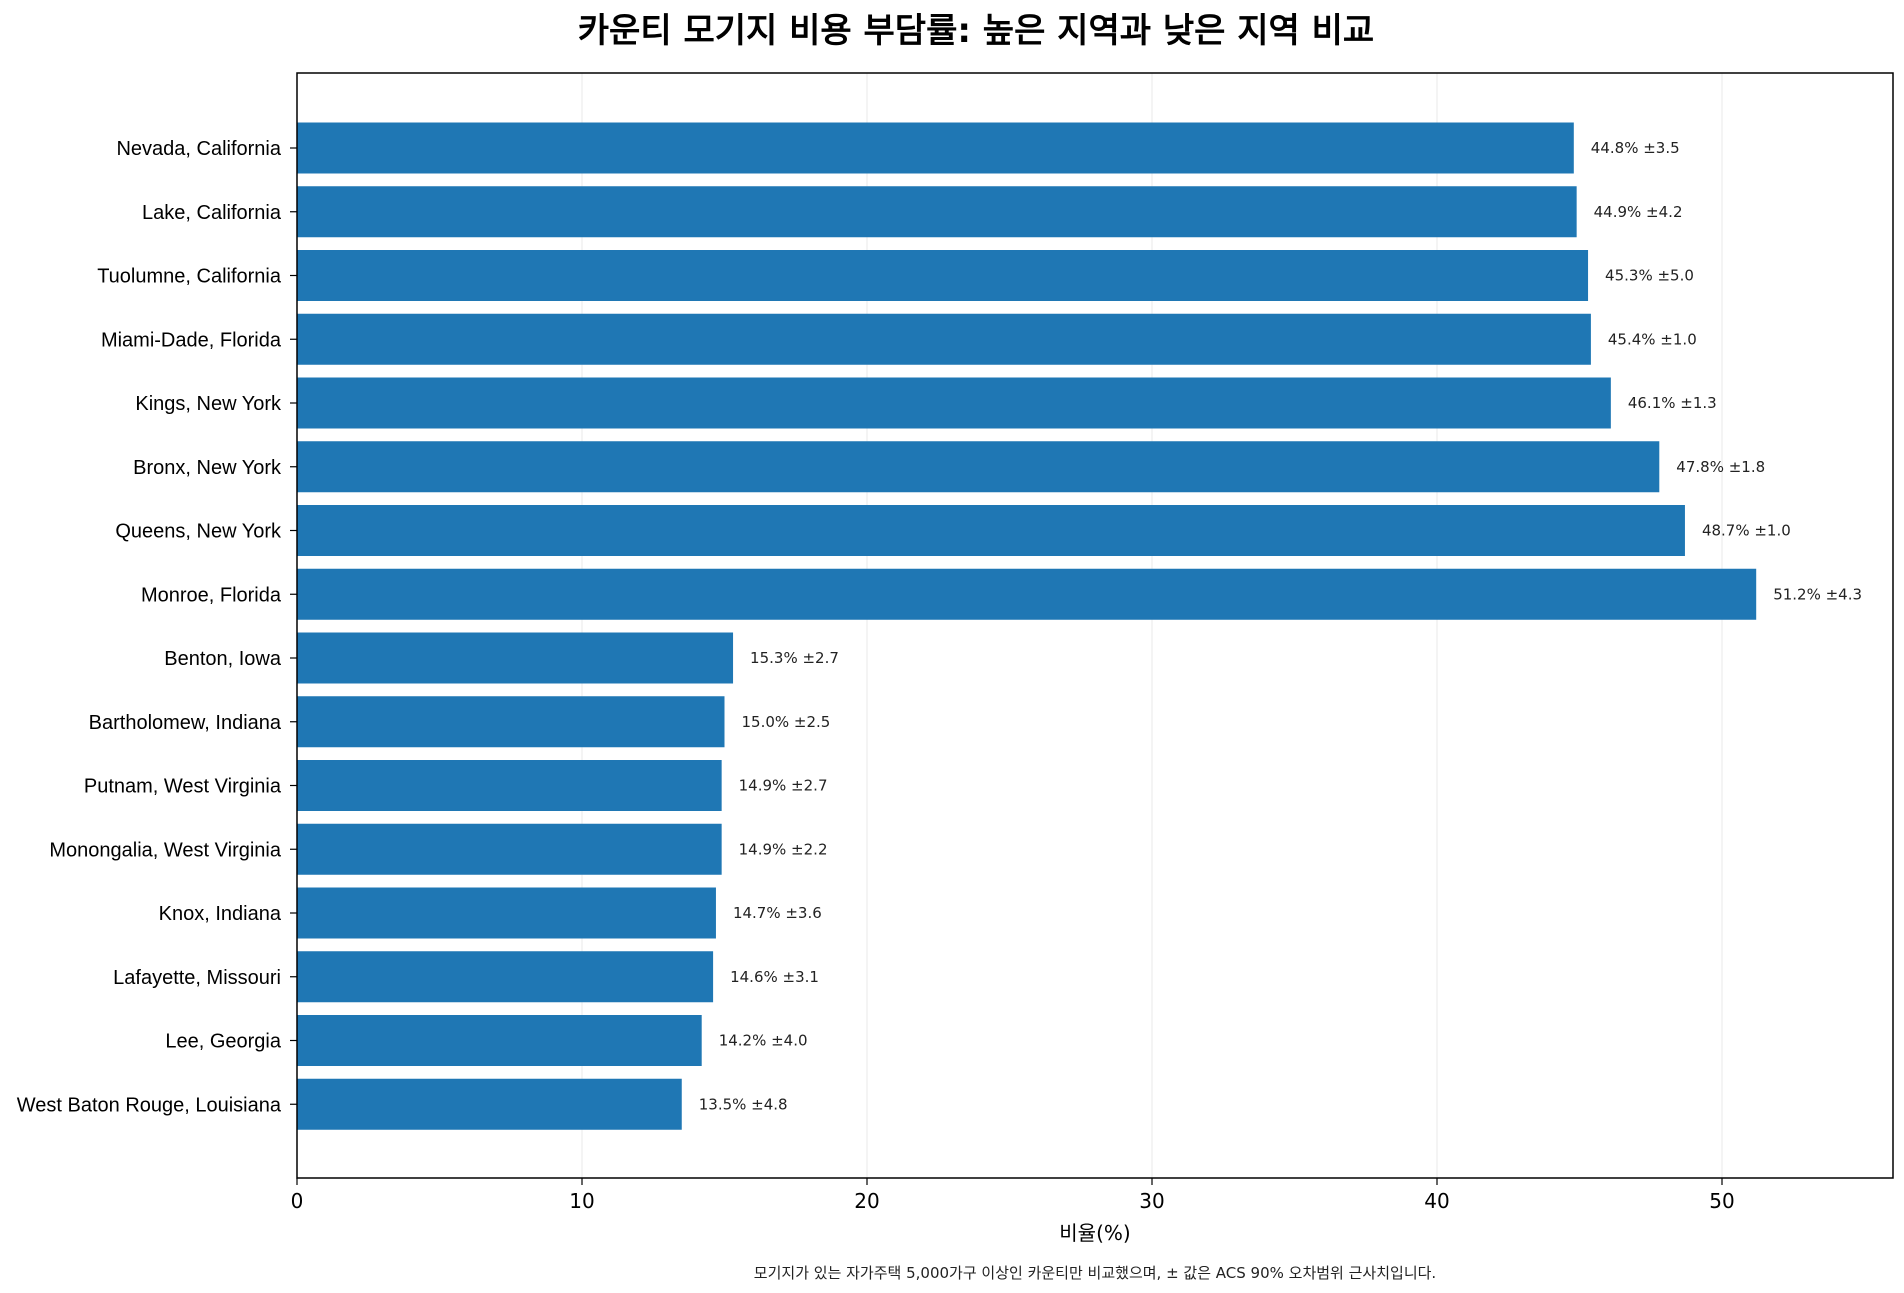 The width and height of the screenshot is (1904, 1293). What do you see at coordinates (185, 723) in the screenshot?
I see `y-tick-label: Bartholomew, Indiana` at bounding box center [185, 723].